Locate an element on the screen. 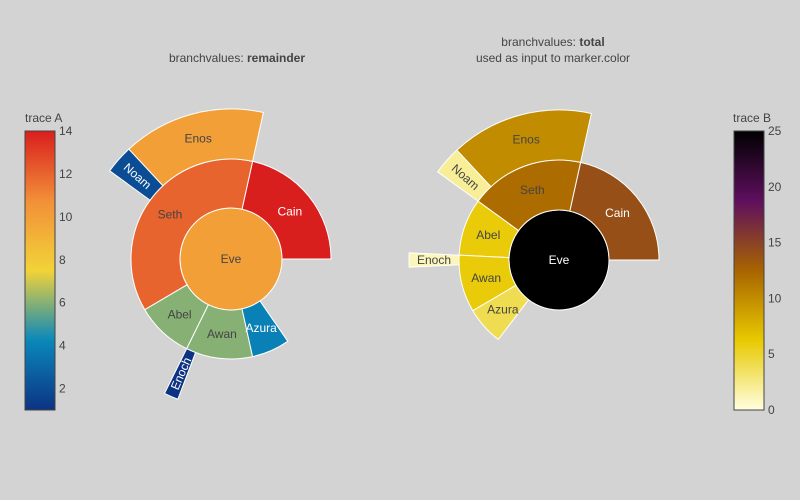  colorbar-tick-label: 0 is located at coordinates (771, 410).